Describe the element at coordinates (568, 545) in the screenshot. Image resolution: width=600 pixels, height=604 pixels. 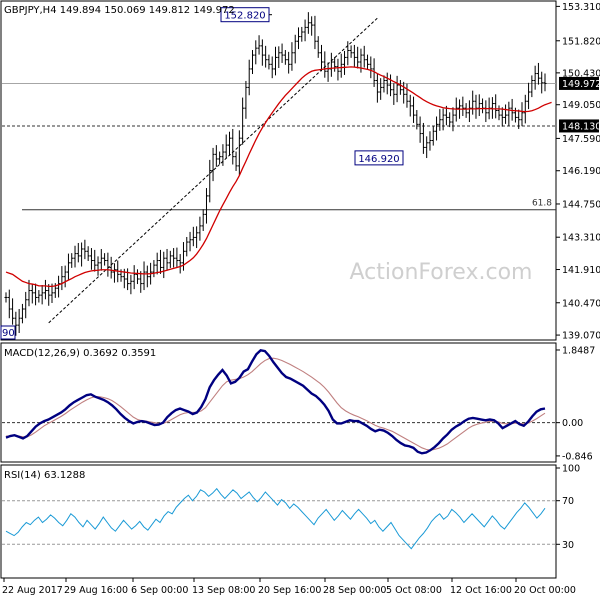
I see `rsi-tick-label: 30` at that location.